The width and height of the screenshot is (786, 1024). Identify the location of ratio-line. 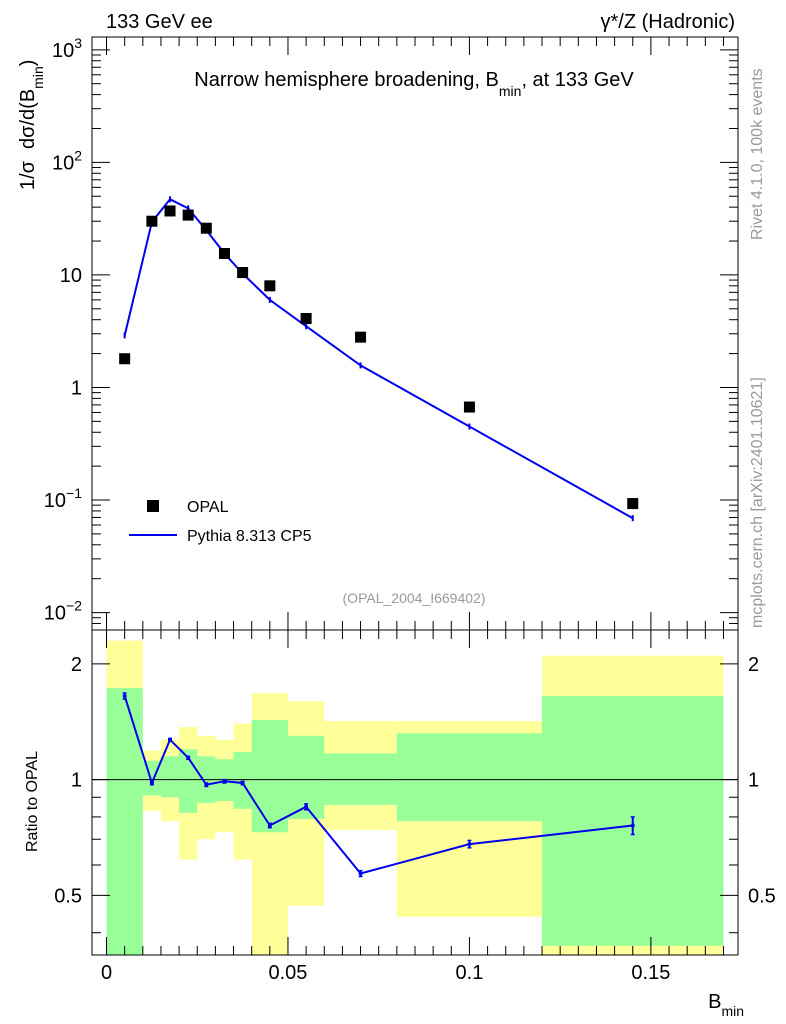
(378, 785).